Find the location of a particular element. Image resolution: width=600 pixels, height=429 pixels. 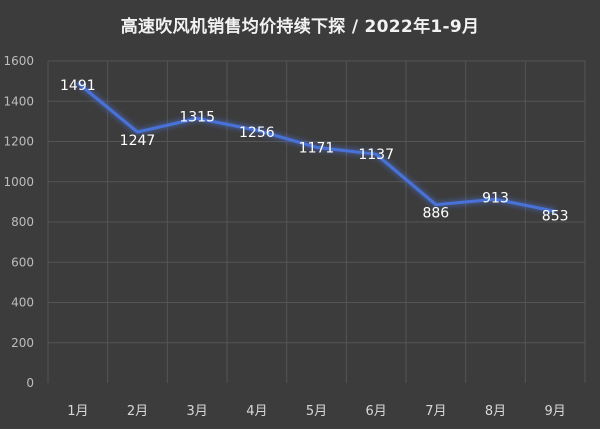

y-tick-label: 1000 is located at coordinates (18, 182).